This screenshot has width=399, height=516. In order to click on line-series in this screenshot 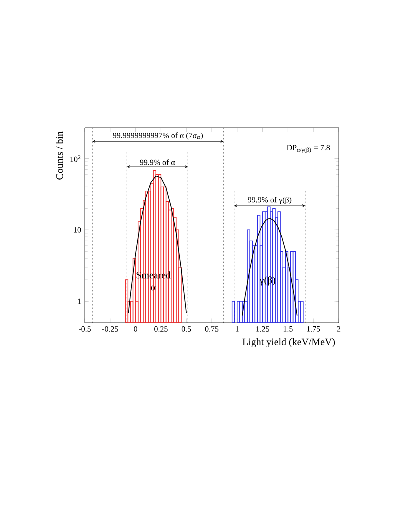, I will do `click(270, 267)`.